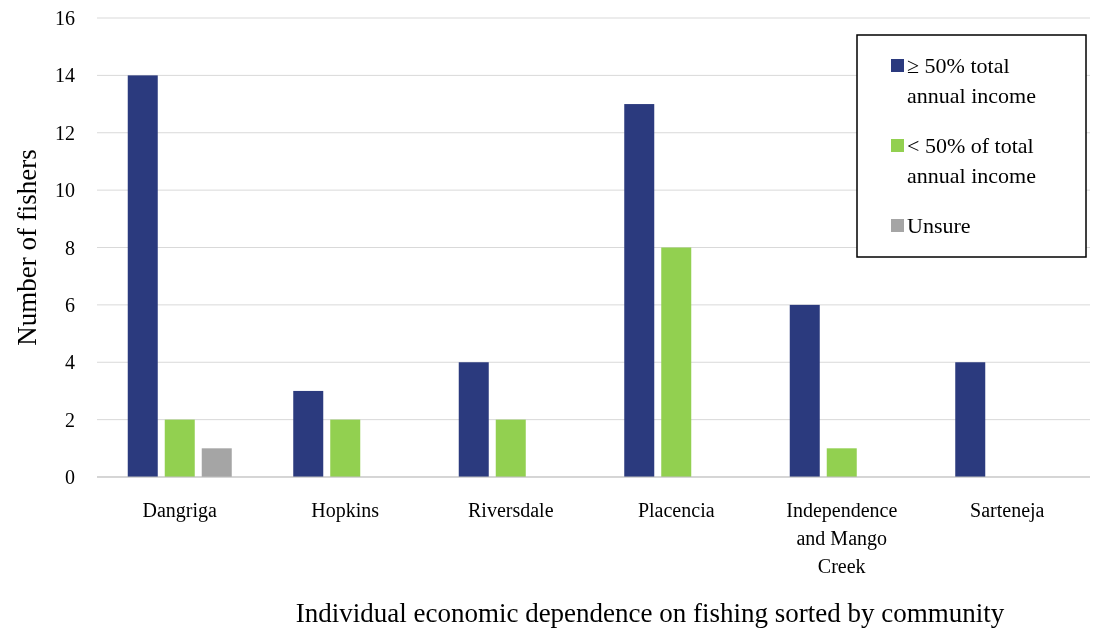 This screenshot has height=636, width=1094. I want to click on x-tick-label: Independence and Mango Creek, so click(842, 538).